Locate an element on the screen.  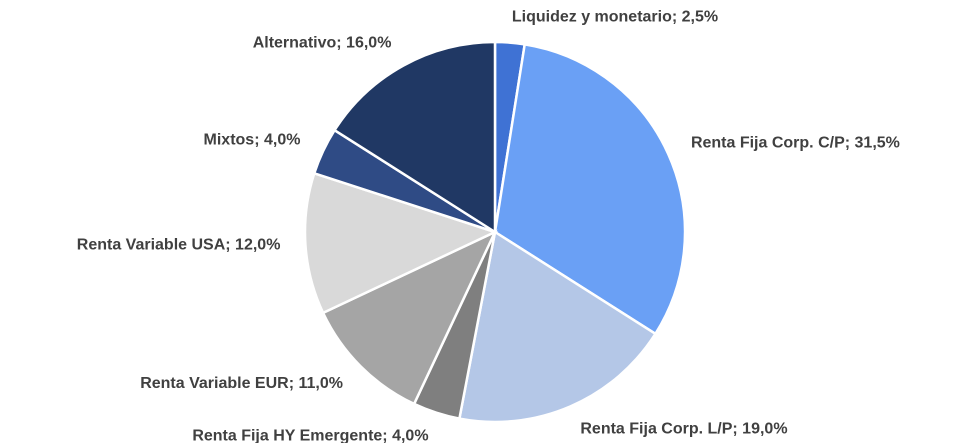
data-label: Renta Fija HY Emergente; 4,0% is located at coordinates (310, 435).